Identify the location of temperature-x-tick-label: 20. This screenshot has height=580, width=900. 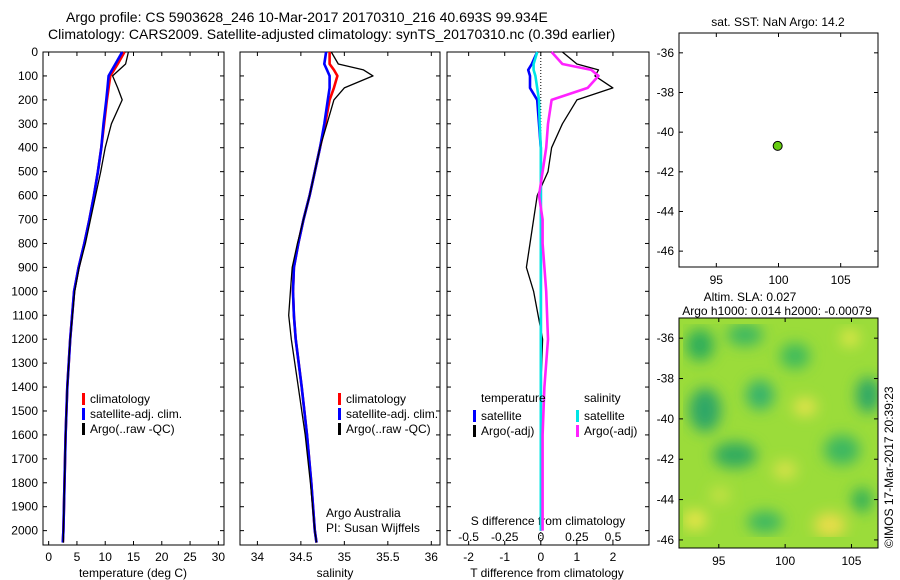
(162, 557).